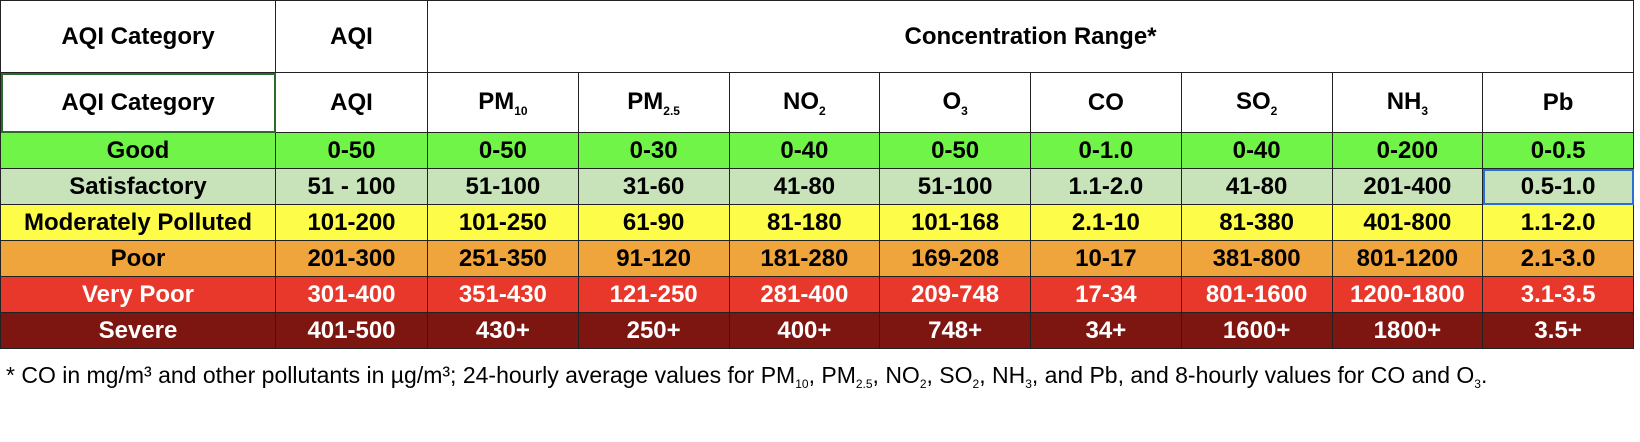 This screenshot has width=1640, height=442. Describe the element at coordinates (1407, 294) in the screenshot. I see `range-cell: 1200-1800` at that location.